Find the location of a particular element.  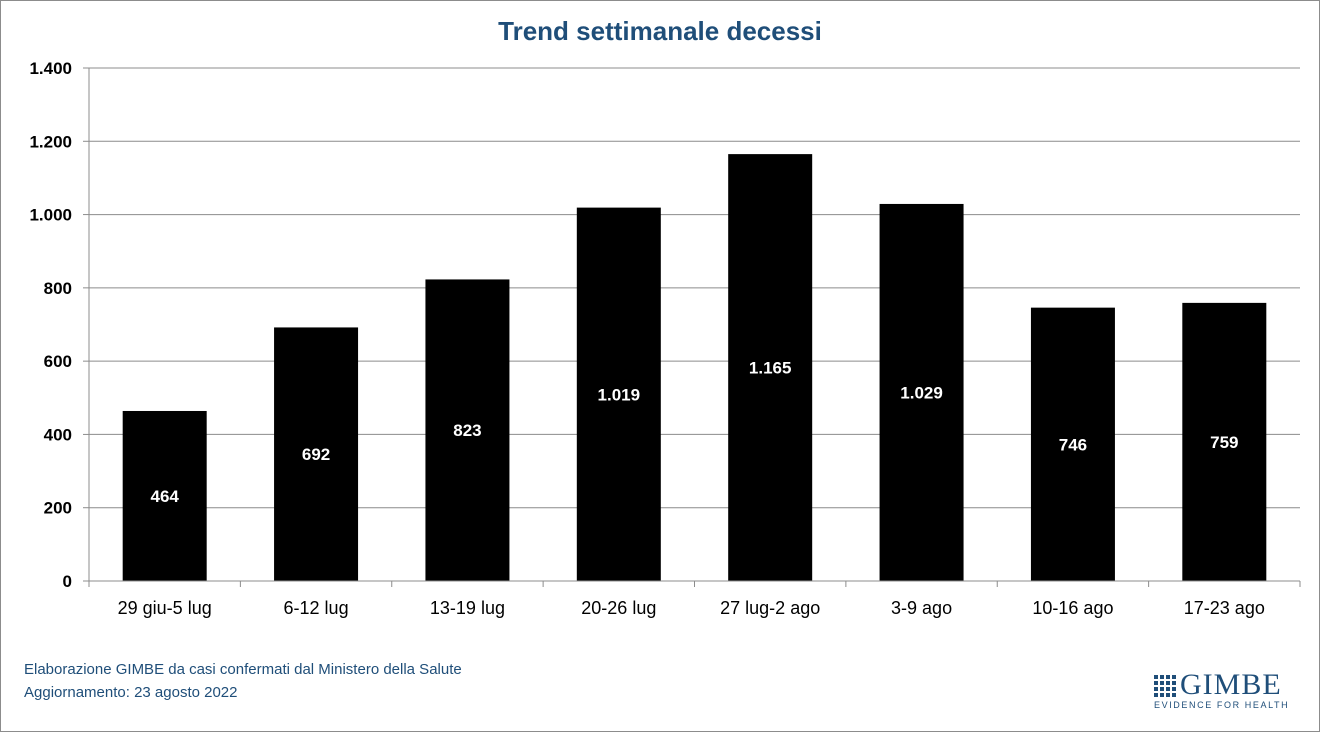

y-tick-label: 1.400 is located at coordinates (50, 68).